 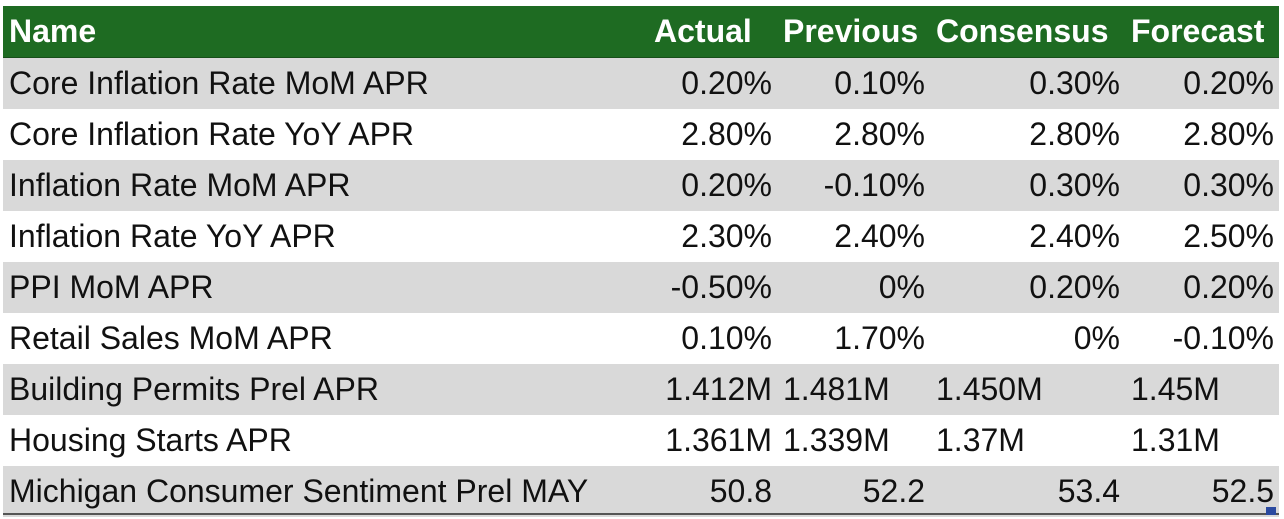 What do you see at coordinates (726, 338) in the screenshot?
I see `row-actual: 0.10%` at bounding box center [726, 338].